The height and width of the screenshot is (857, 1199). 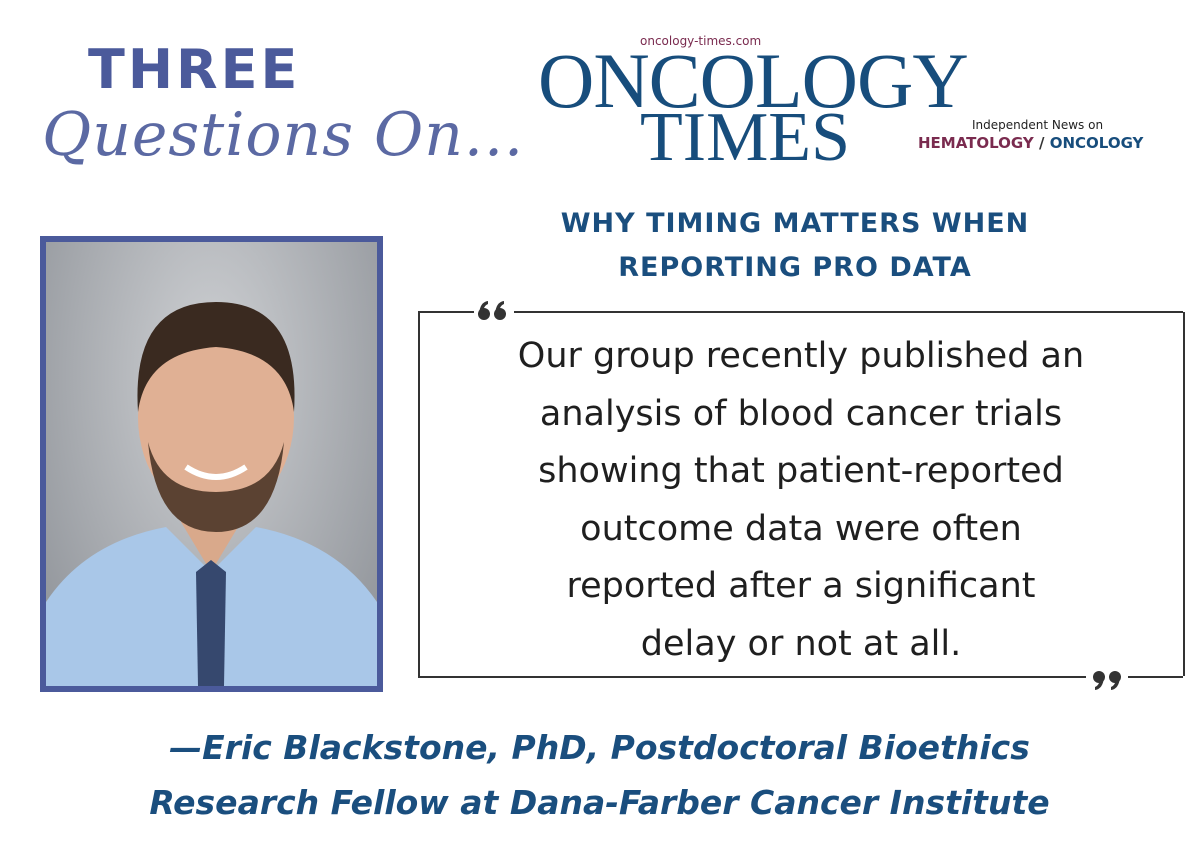 What do you see at coordinates (745, 137) in the screenshot?
I see `logo-name: TIMES` at bounding box center [745, 137].